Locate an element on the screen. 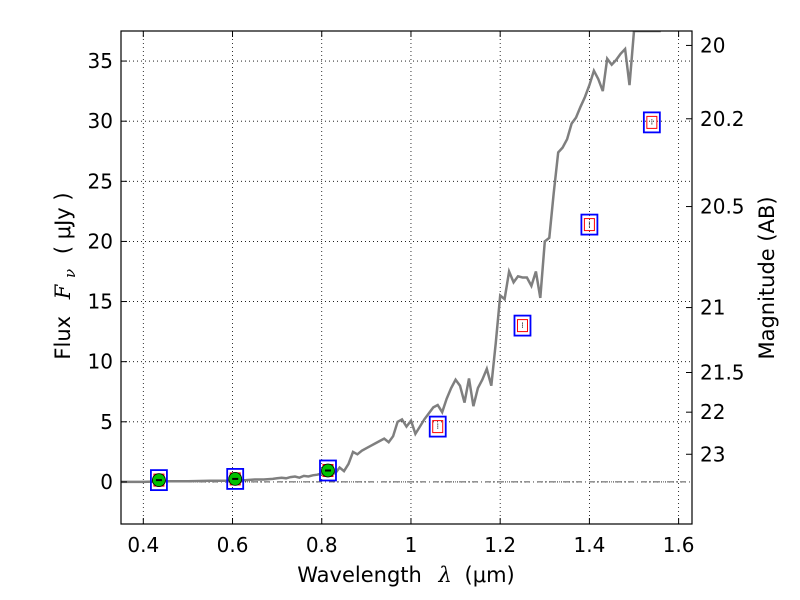 This screenshot has height=600, width=800. y-tick-label: 0 is located at coordinates (106, 482).